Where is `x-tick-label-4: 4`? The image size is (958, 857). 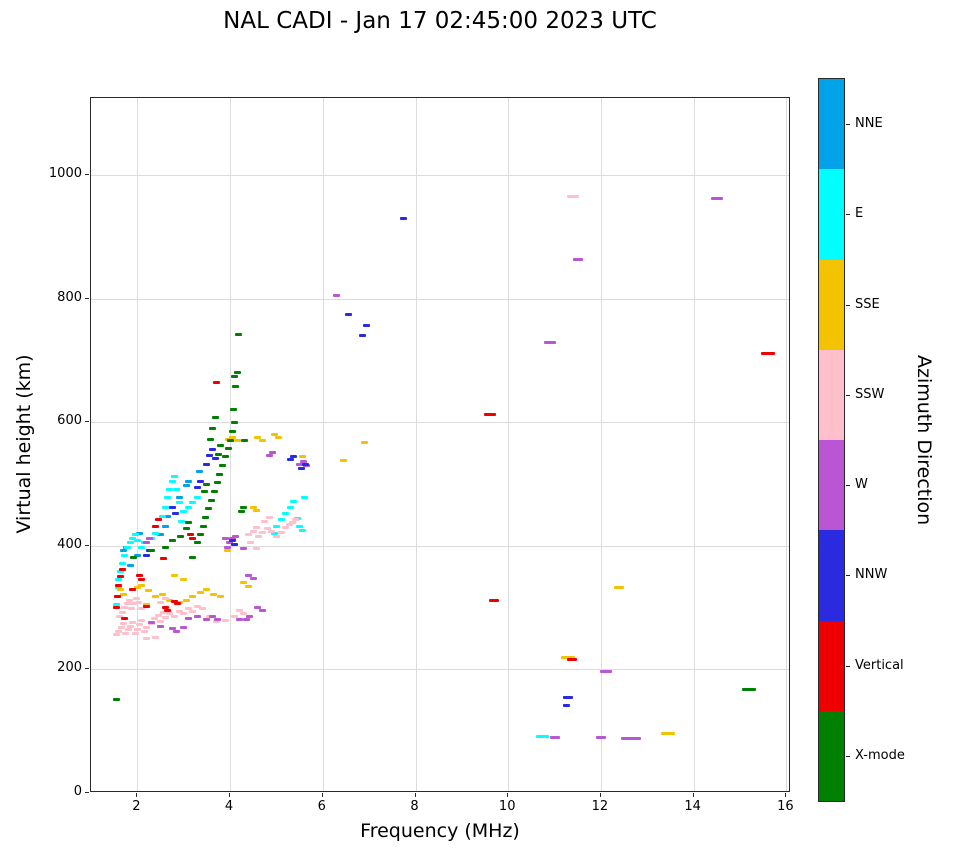
x-tick-label-4: 4 is located at coordinates (229, 806).